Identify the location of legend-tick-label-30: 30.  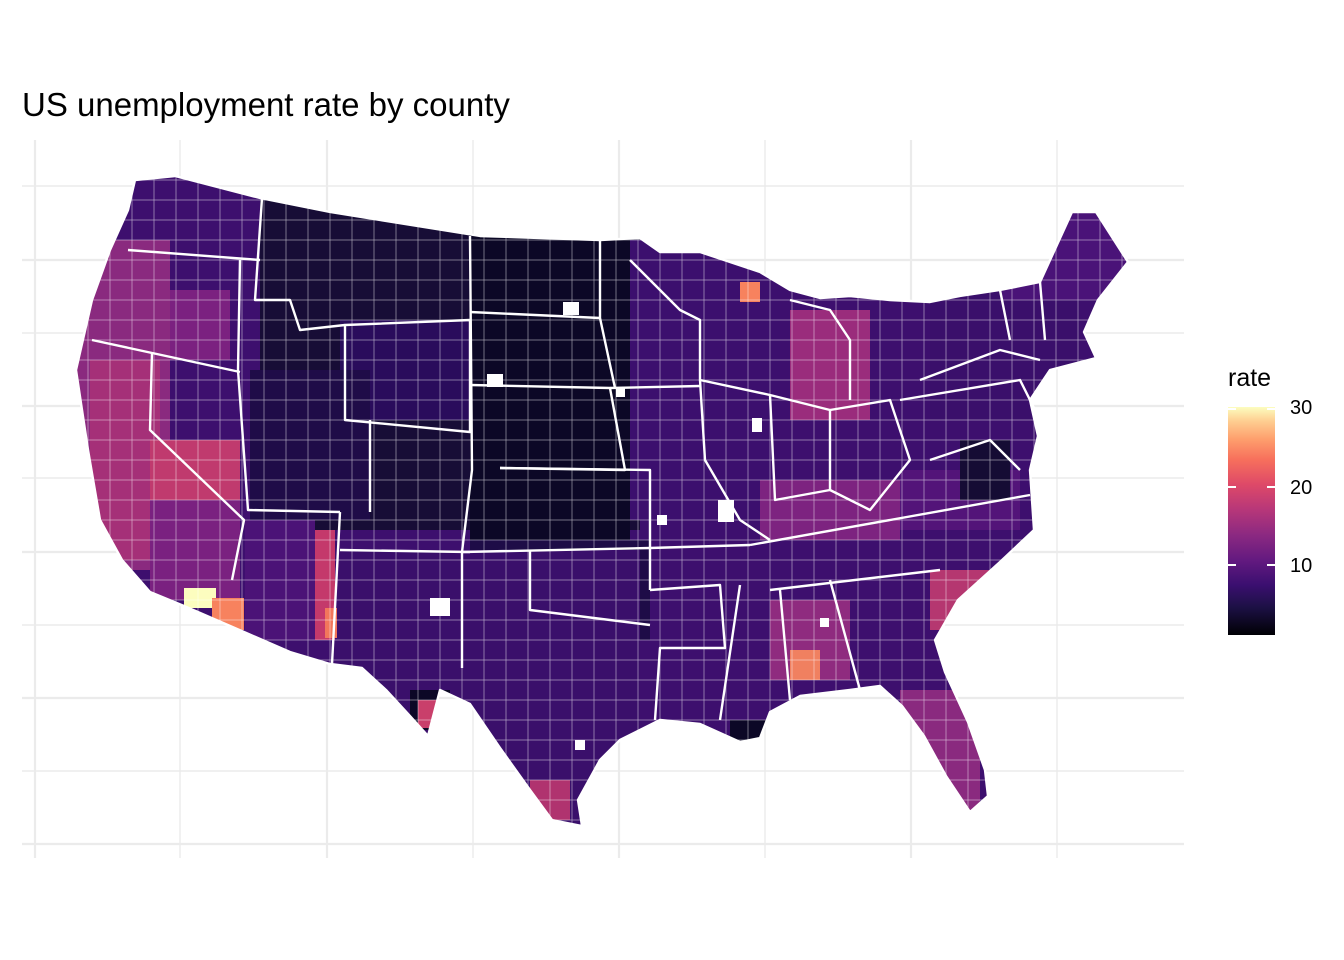
(1301, 408).